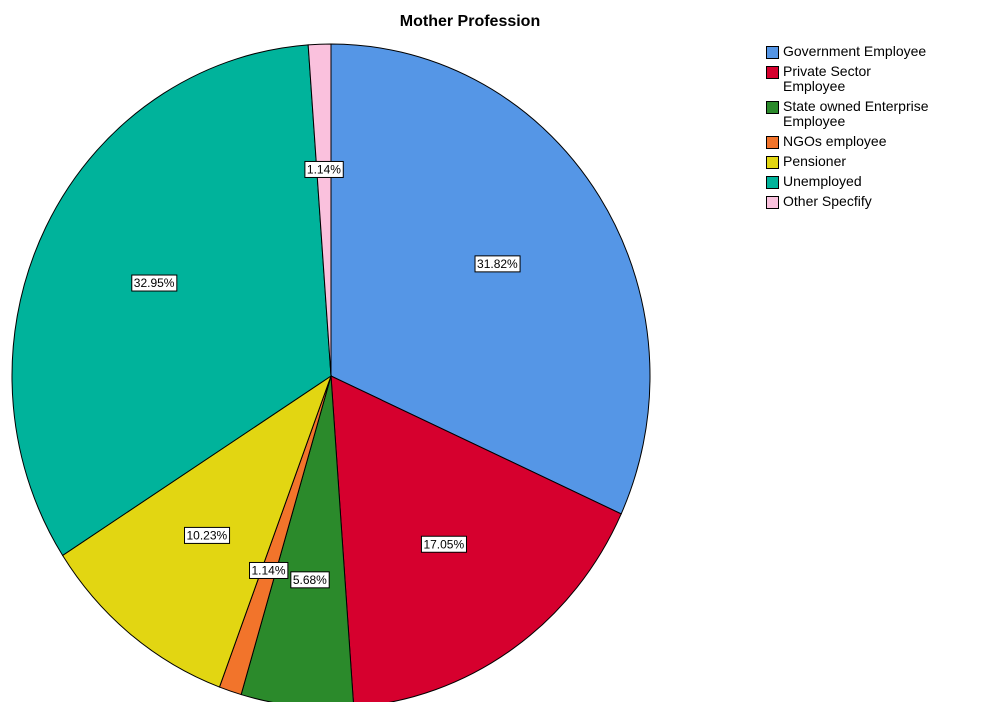  Describe the element at coordinates (470, 21) in the screenshot. I see `chart-title: Mother Profession` at that location.